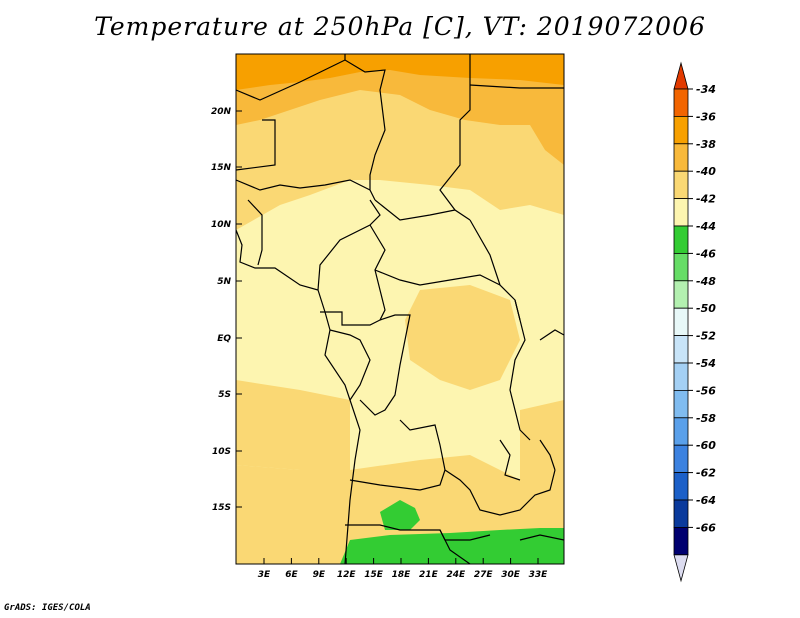 The image size is (800, 618). I want to click on lon-label: 3E, so click(264, 575).